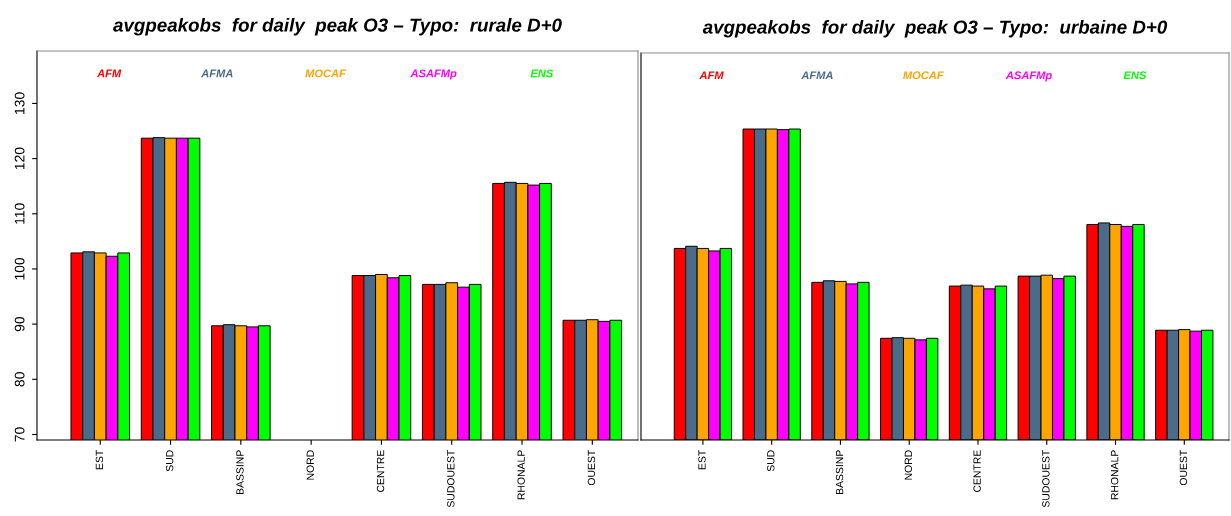 This screenshot has height=516, width=1231. I want to click on chart-title: avgpeakobs for daily peak O3 – Typo: rurale D+0, so click(337, 26).